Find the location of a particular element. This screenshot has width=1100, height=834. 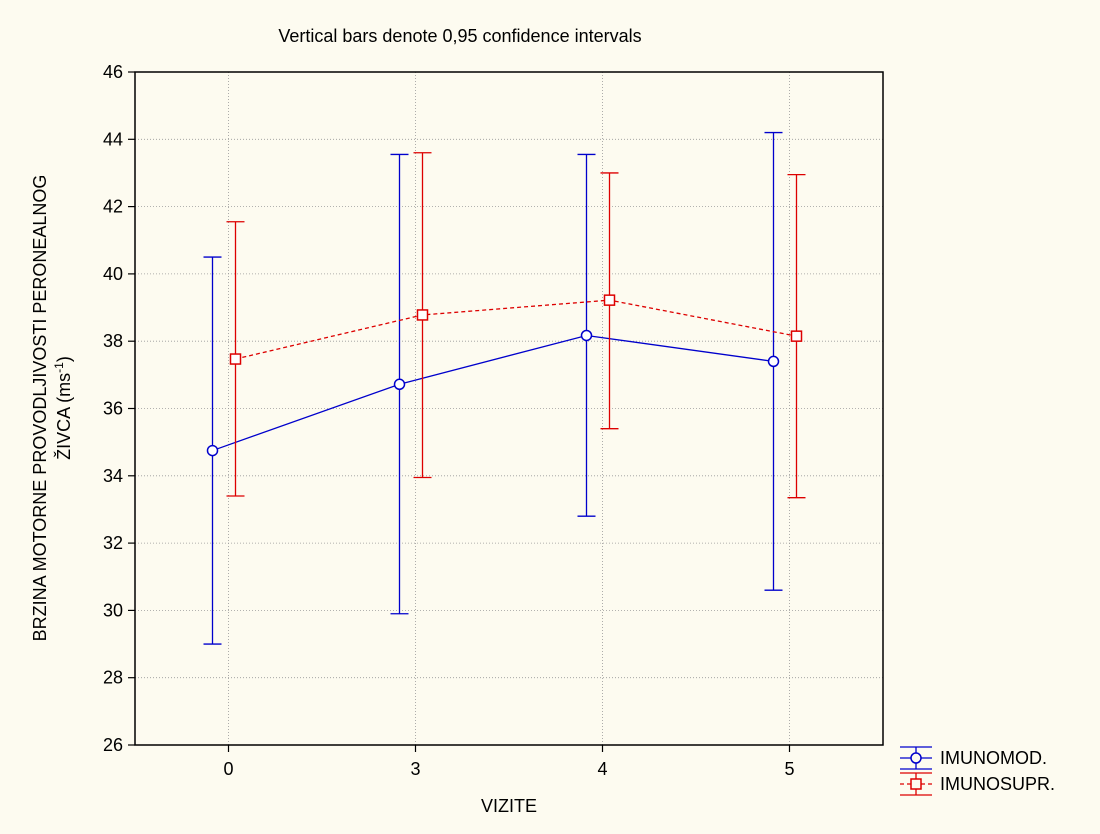

y-axis: 26 28 30 32 34 36 38 40 42 44 46 is located at coordinates (119, 408).